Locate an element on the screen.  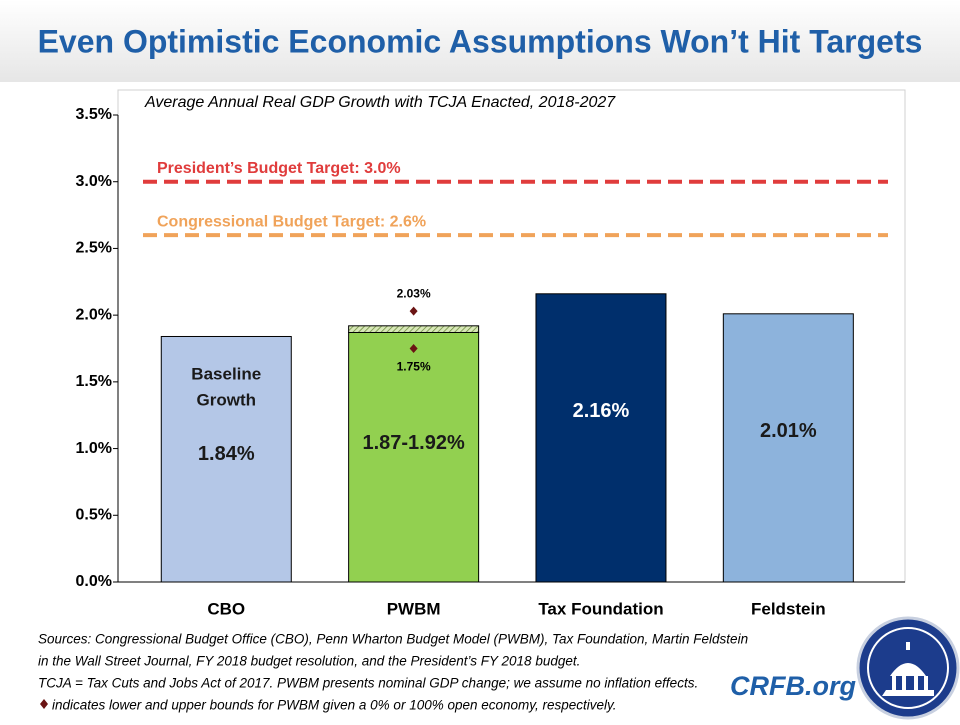
y-tick-label: 3.5% is located at coordinates (94, 114).